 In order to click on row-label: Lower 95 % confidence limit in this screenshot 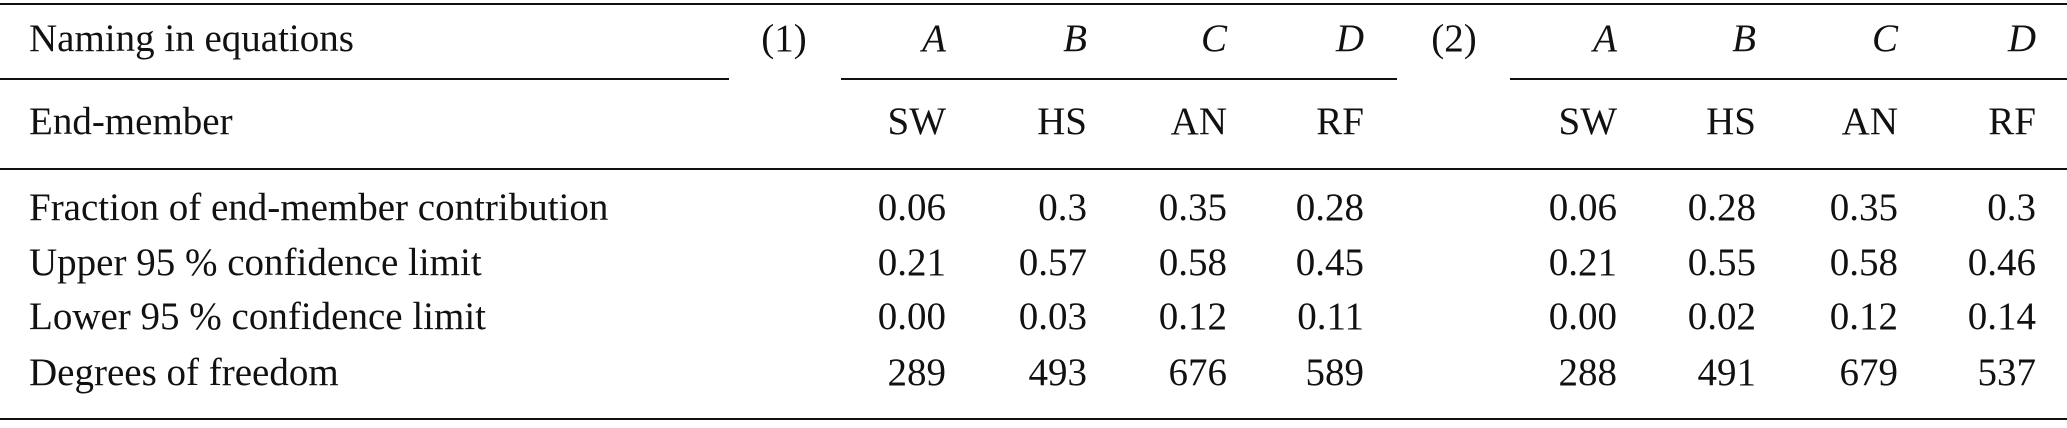, I will do `click(257, 316)`.